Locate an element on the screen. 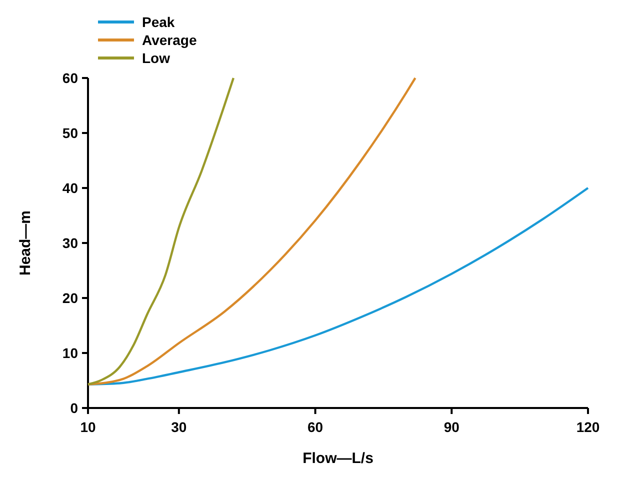  x-tick-label: 90 is located at coordinates (452, 427).